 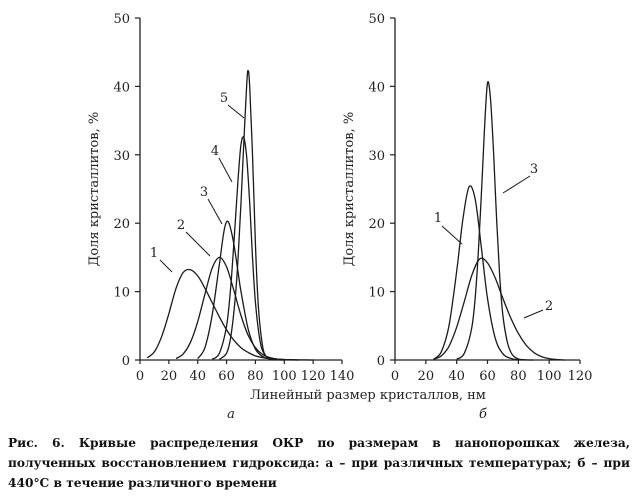 What do you see at coordinates (438, 218) in the screenshot?
I see `b-series-1-label: 1` at bounding box center [438, 218].